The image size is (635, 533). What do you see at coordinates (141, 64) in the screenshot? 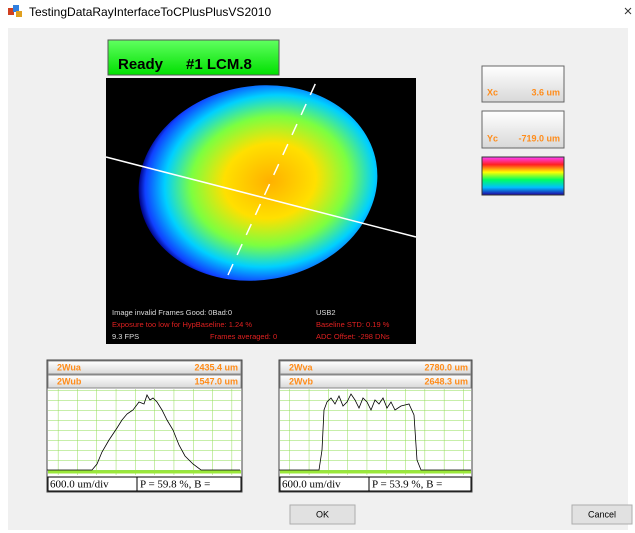
I see `status-state: Ready` at bounding box center [141, 64].